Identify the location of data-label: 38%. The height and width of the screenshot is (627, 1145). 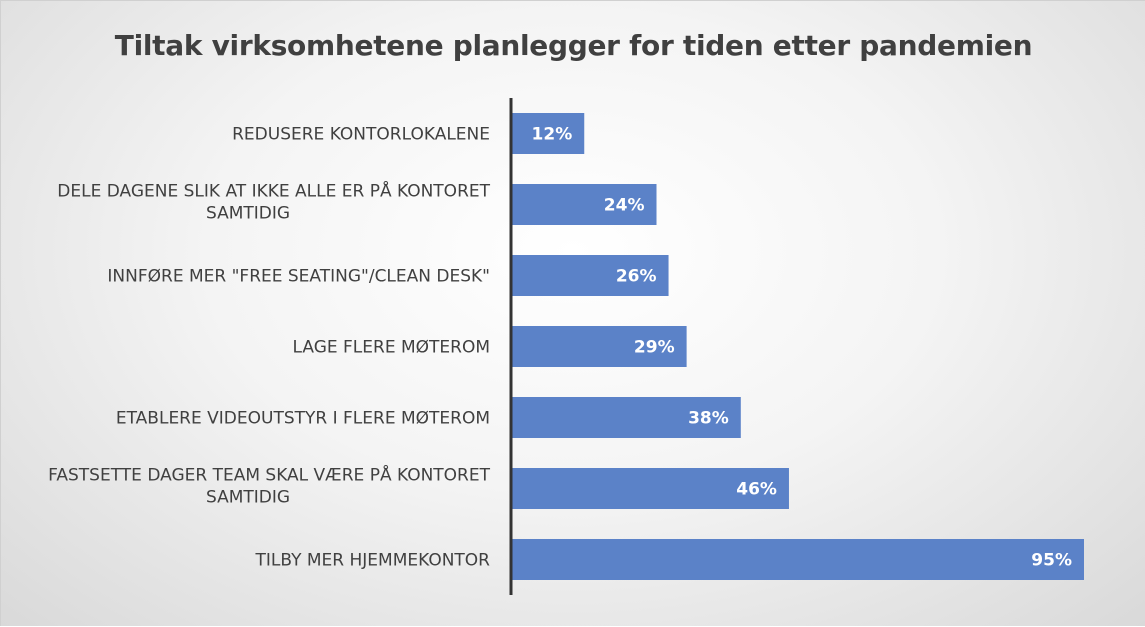
(708, 419).